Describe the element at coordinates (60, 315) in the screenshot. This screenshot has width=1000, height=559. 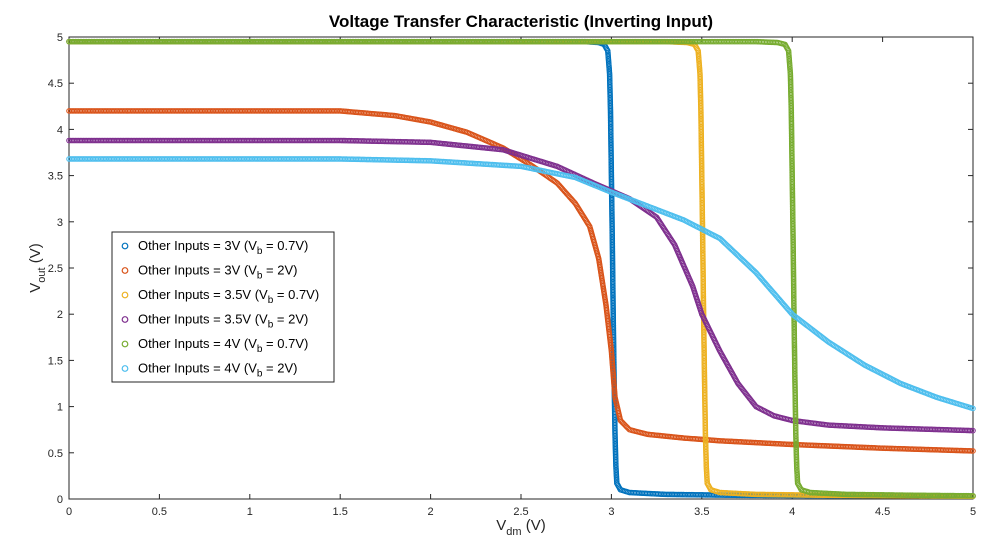
I see `y-tick-label: 2` at that location.